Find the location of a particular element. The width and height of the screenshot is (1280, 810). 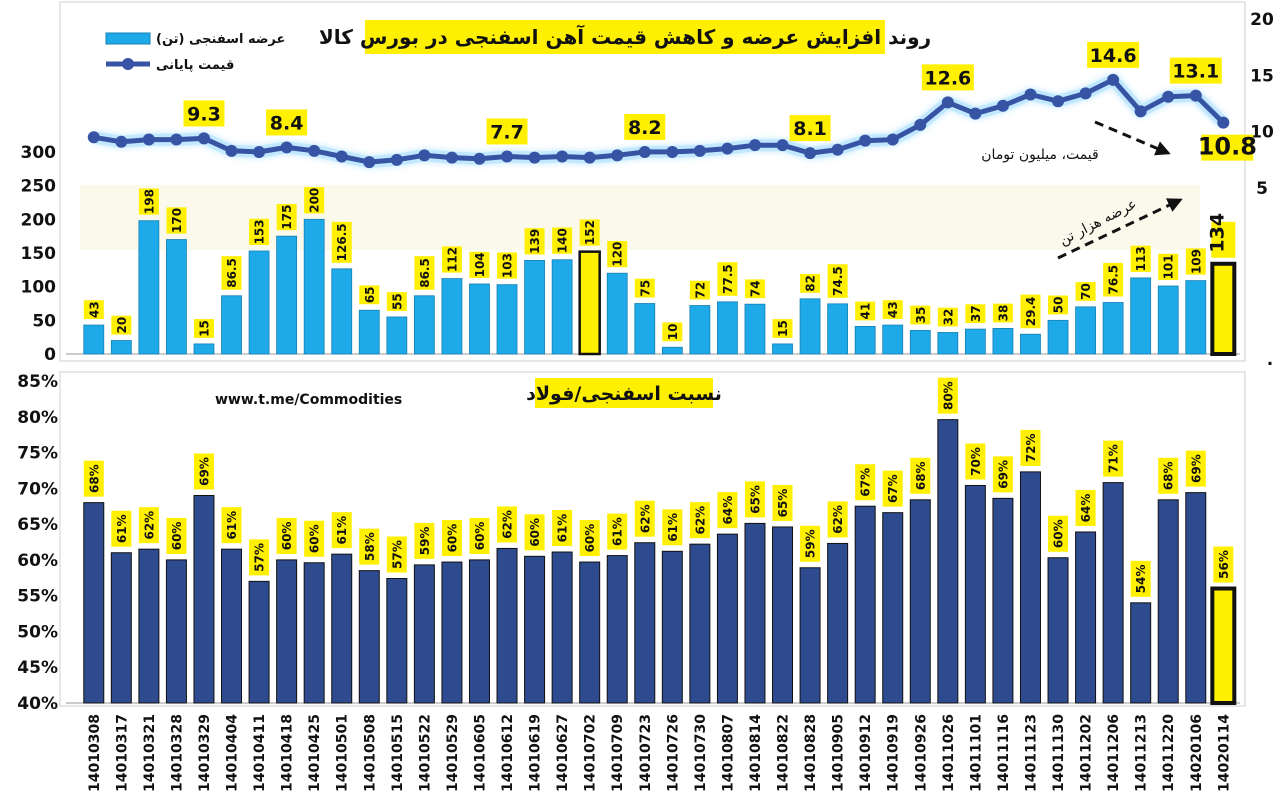

left-axis-tick-5: 250 is located at coordinates (39, 187).